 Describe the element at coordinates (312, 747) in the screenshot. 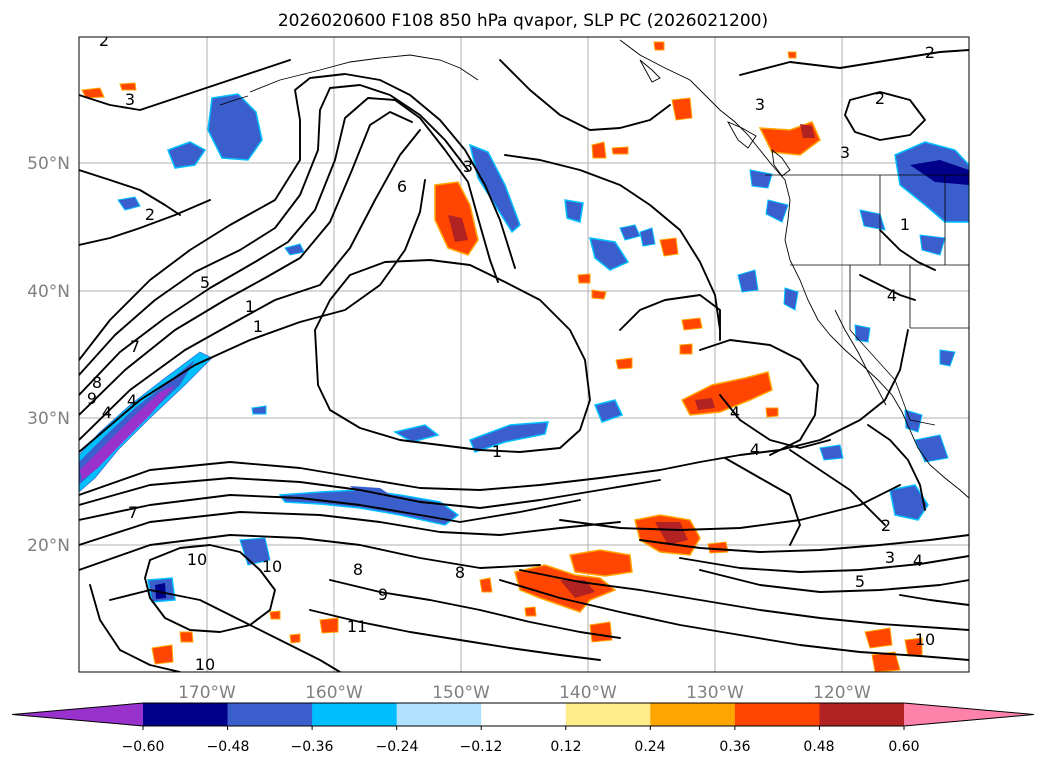

I see `colorbar-tick-label: −0.36` at that location.